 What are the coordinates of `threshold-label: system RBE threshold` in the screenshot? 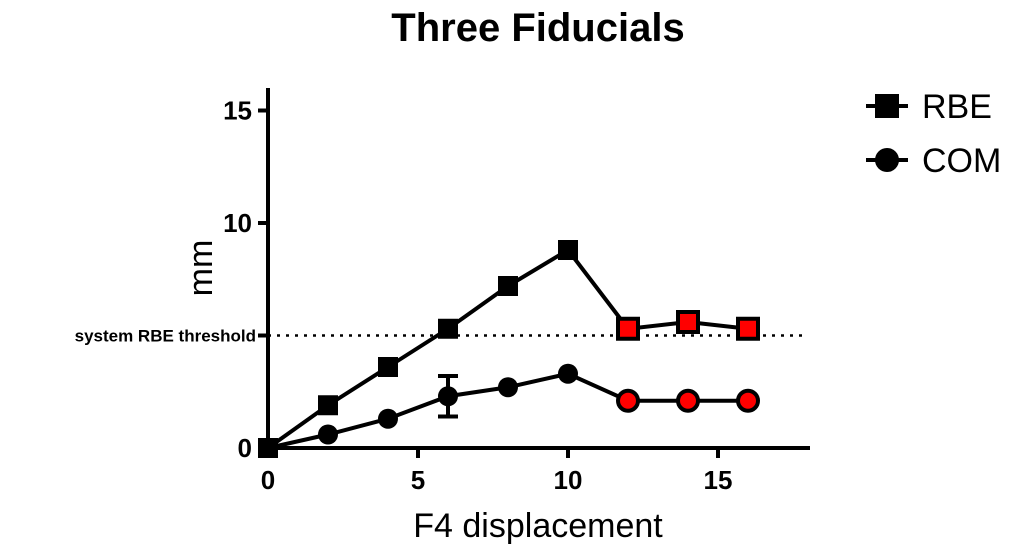 It's located at (165, 336).